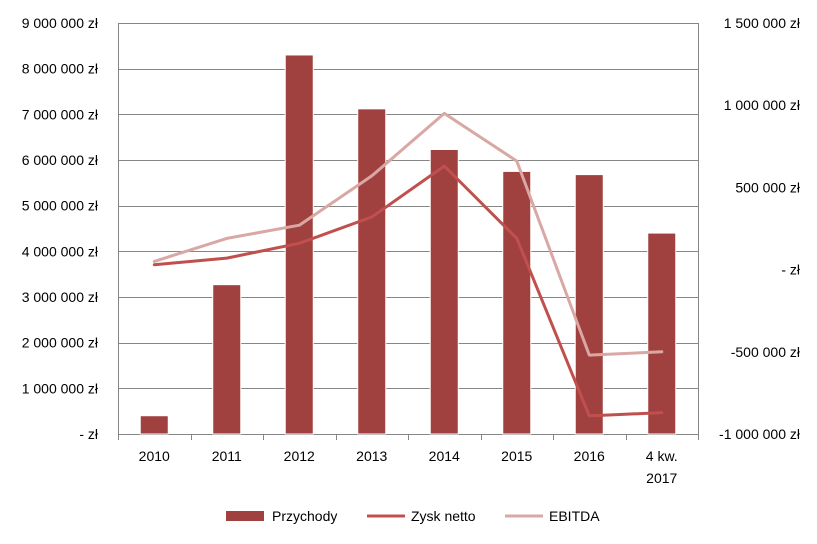  I want to click on x-tick-label: 2012, so click(299, 456).